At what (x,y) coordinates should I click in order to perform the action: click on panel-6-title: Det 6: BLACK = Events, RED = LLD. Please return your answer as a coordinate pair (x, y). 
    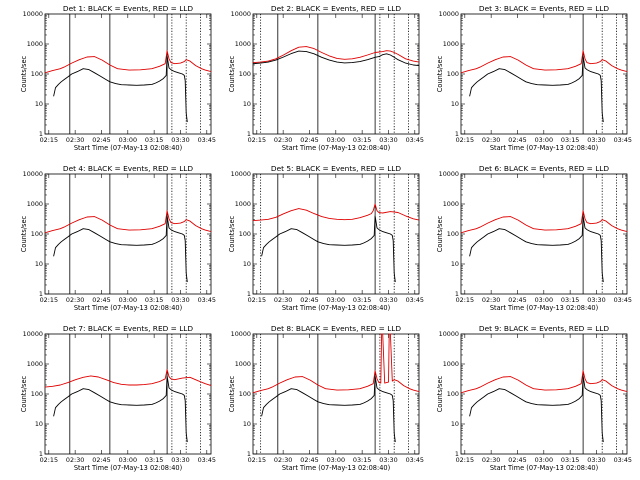
    Looking at the image, I should click on (544, 168).